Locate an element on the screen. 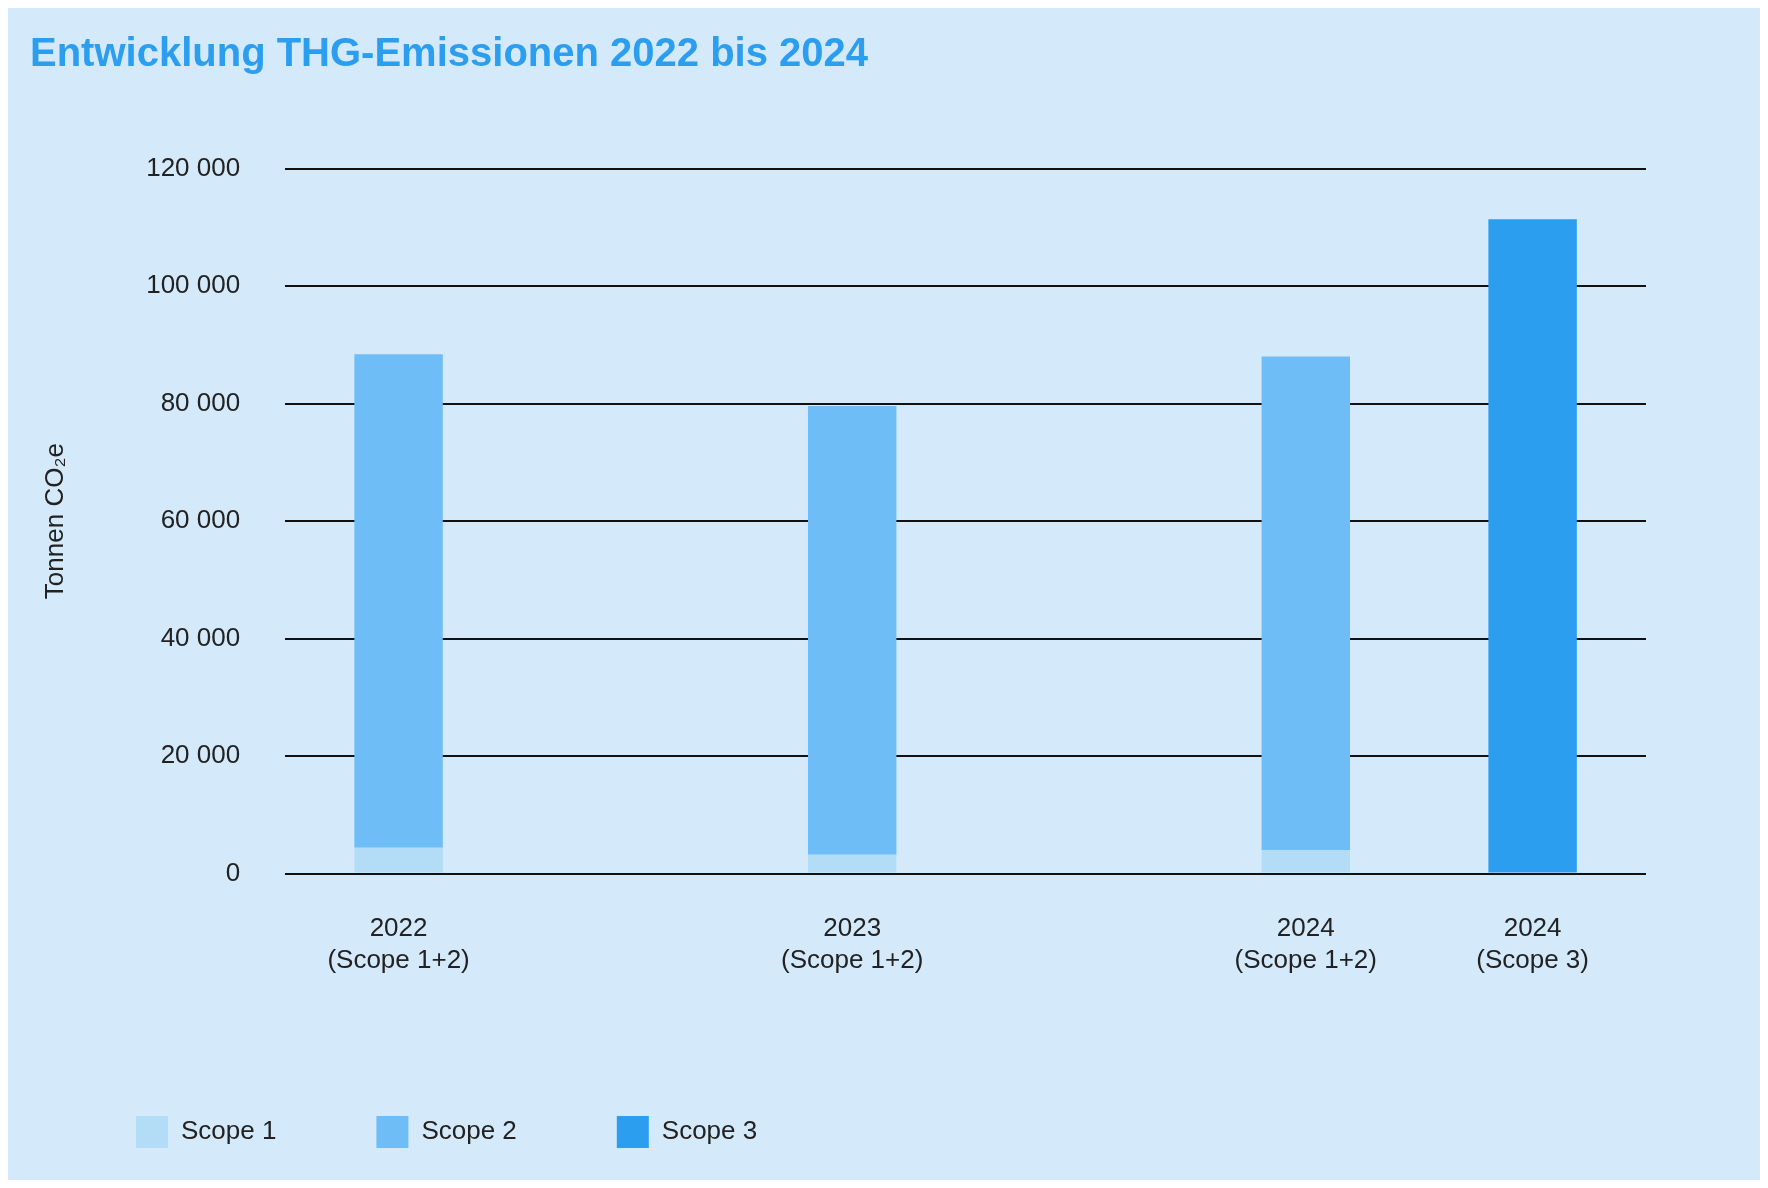 The width and height of the screenshot is (1768, 1188). legend-label: Scope 2 is located at coordinates (469, 1130).